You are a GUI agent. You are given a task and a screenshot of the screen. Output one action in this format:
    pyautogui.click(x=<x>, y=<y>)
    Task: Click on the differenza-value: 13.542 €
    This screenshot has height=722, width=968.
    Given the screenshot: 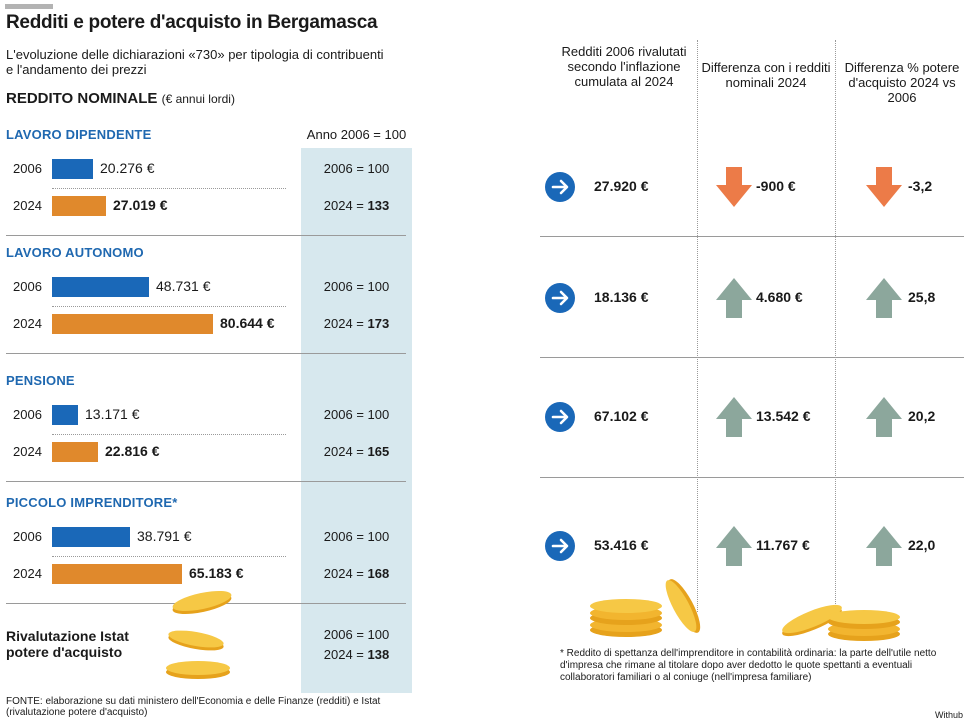 What is the action you would take?
    pyautogui.click(x=783, y=416)
    